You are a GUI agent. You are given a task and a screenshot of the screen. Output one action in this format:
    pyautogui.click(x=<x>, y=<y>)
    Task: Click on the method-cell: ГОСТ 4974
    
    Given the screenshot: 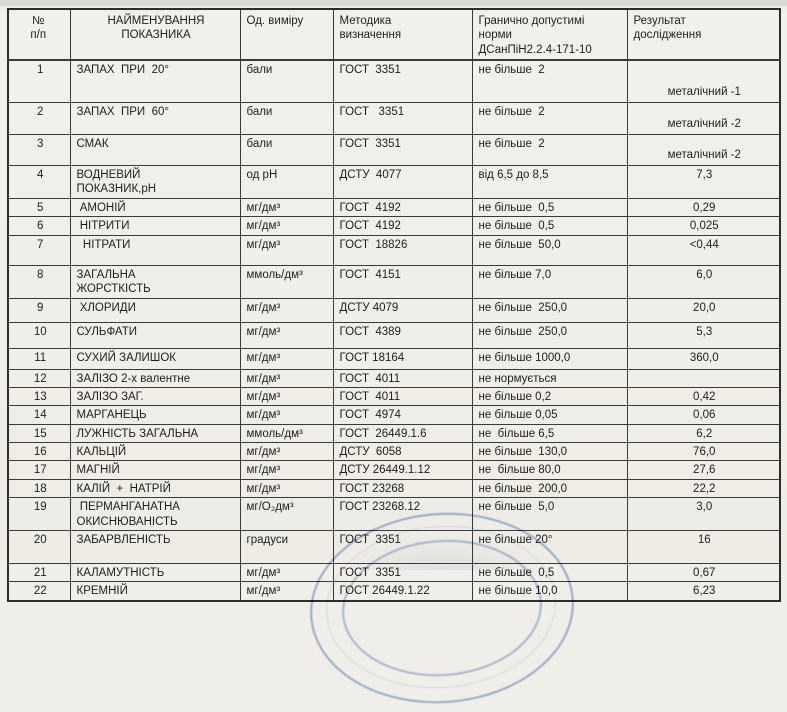 What is the action you would take?
    pyautogui.click(x=402, y=415)
    